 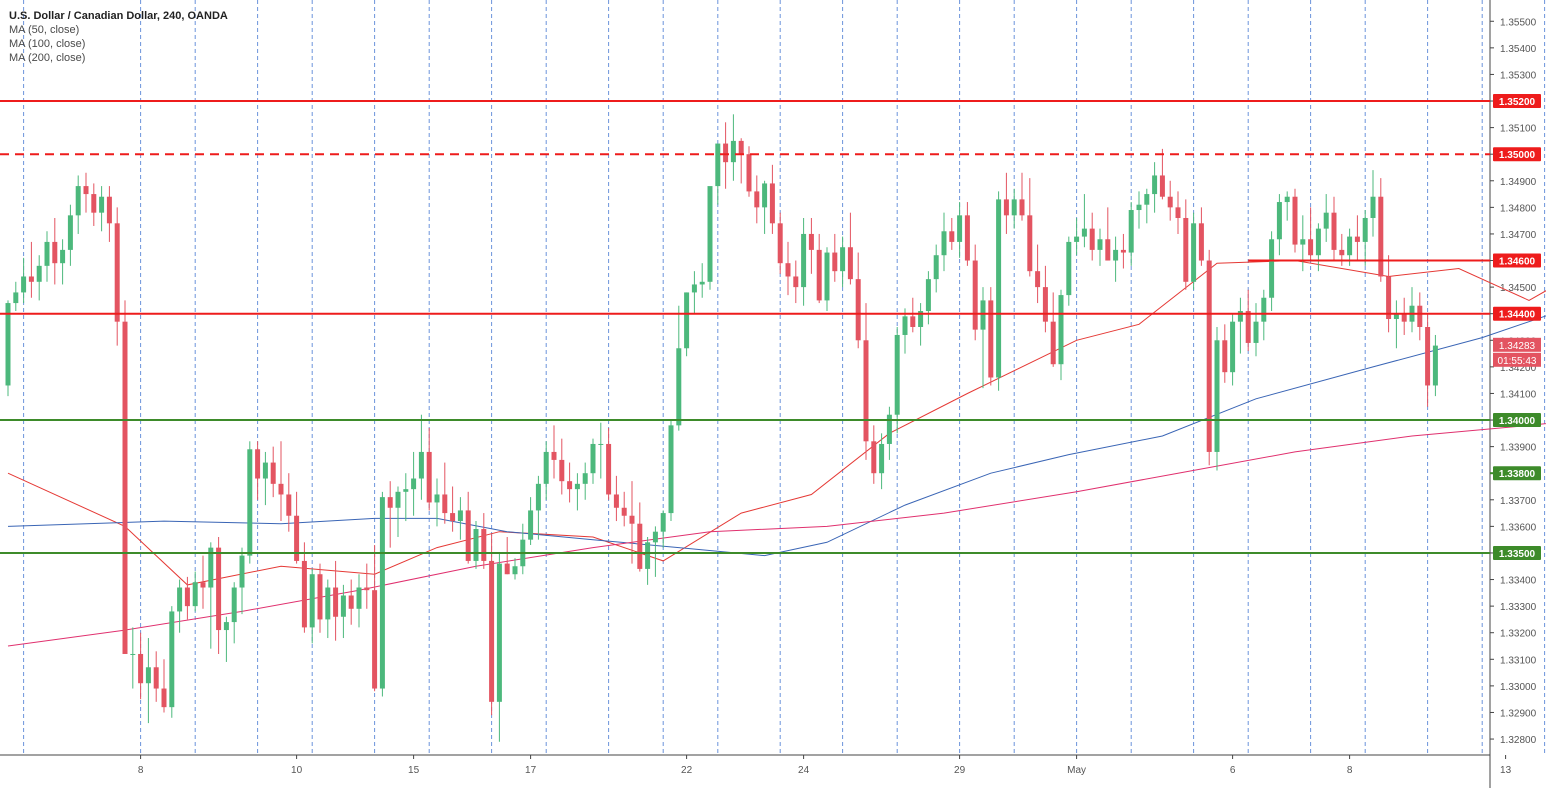 What do you see at coordinates (1518, 129) in the screenshot?
I see `price-tick-label: 1.35100` at bounding box center [1518, 129].